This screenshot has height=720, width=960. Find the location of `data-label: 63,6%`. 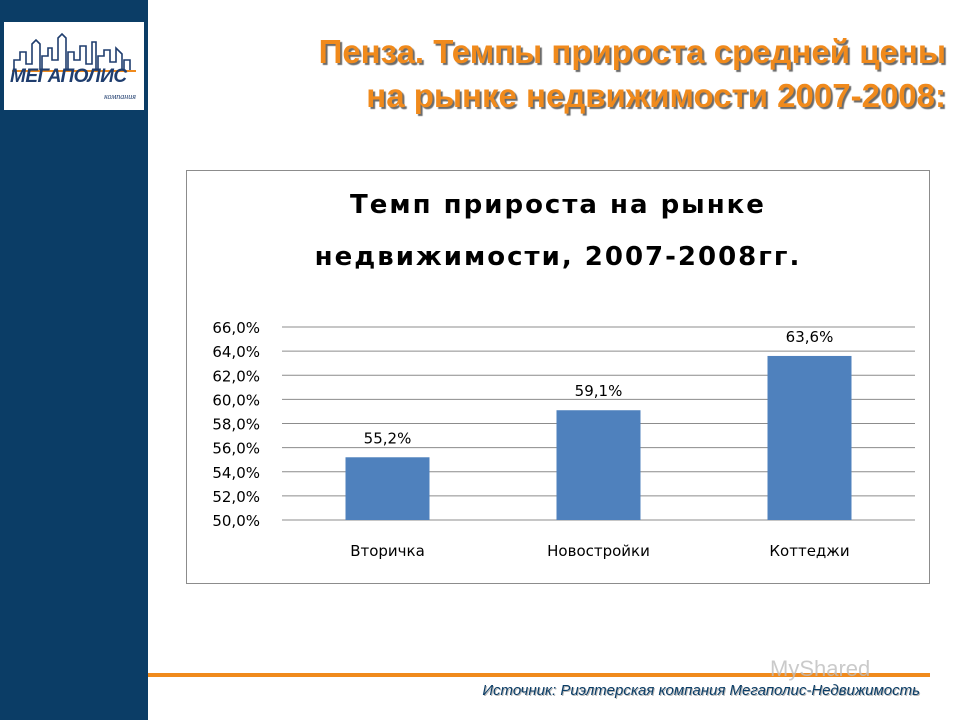

data-label: 63,6% is located at coordinates (810, 337).